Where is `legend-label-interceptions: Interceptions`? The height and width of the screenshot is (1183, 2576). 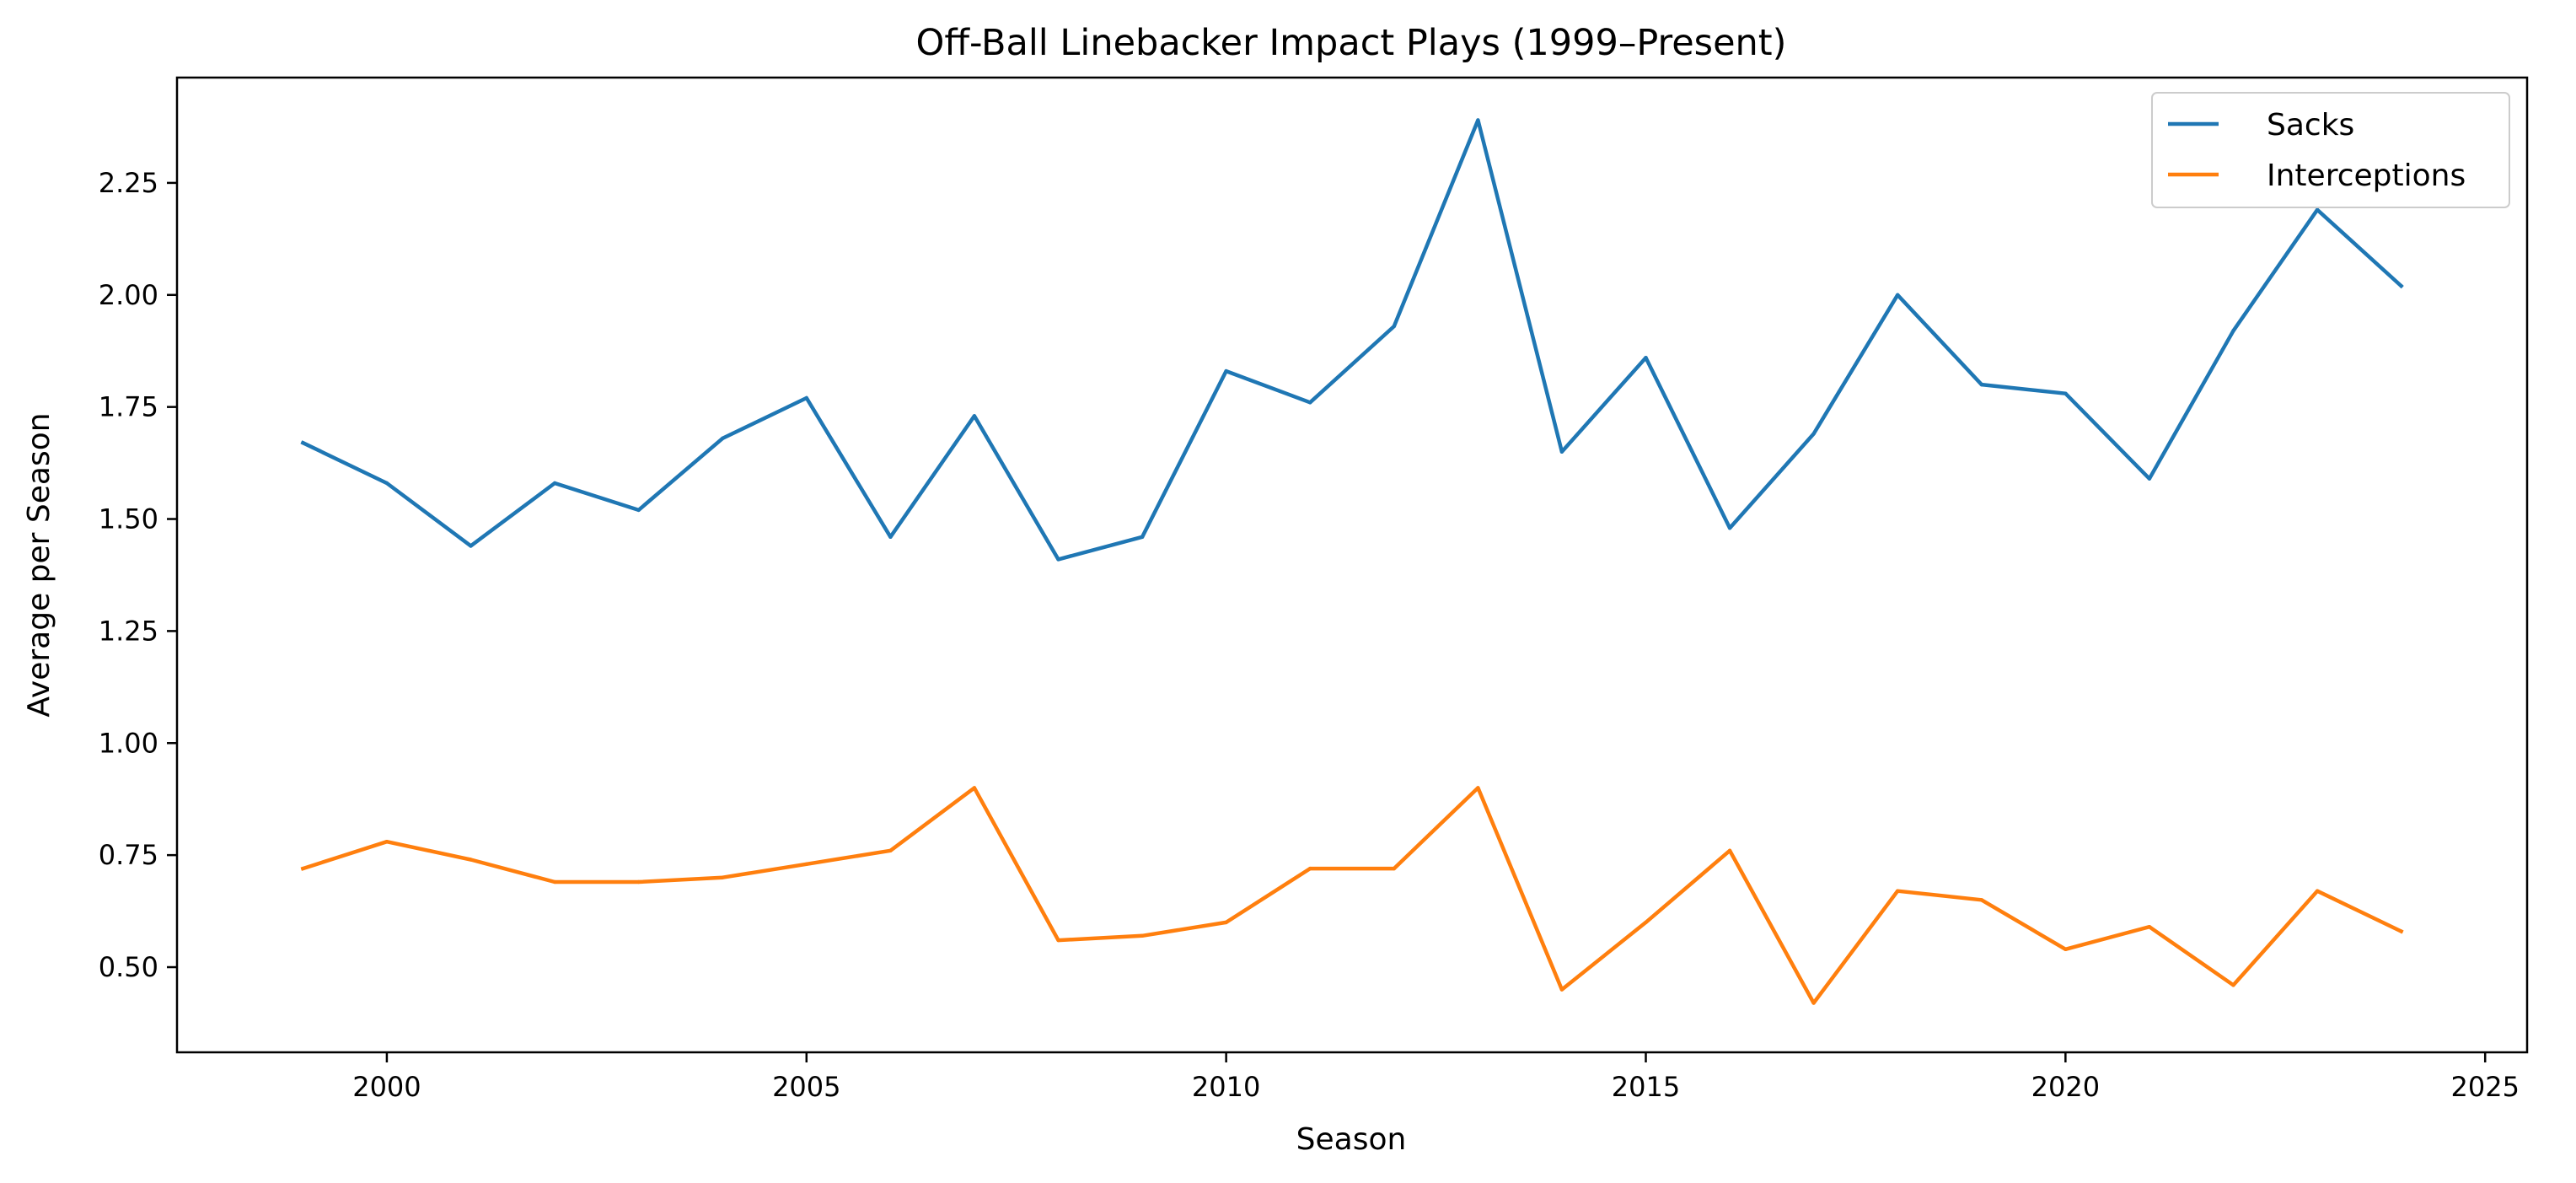
legend-label-interceptions: Interceptions is located at coordinates (2366, 176).